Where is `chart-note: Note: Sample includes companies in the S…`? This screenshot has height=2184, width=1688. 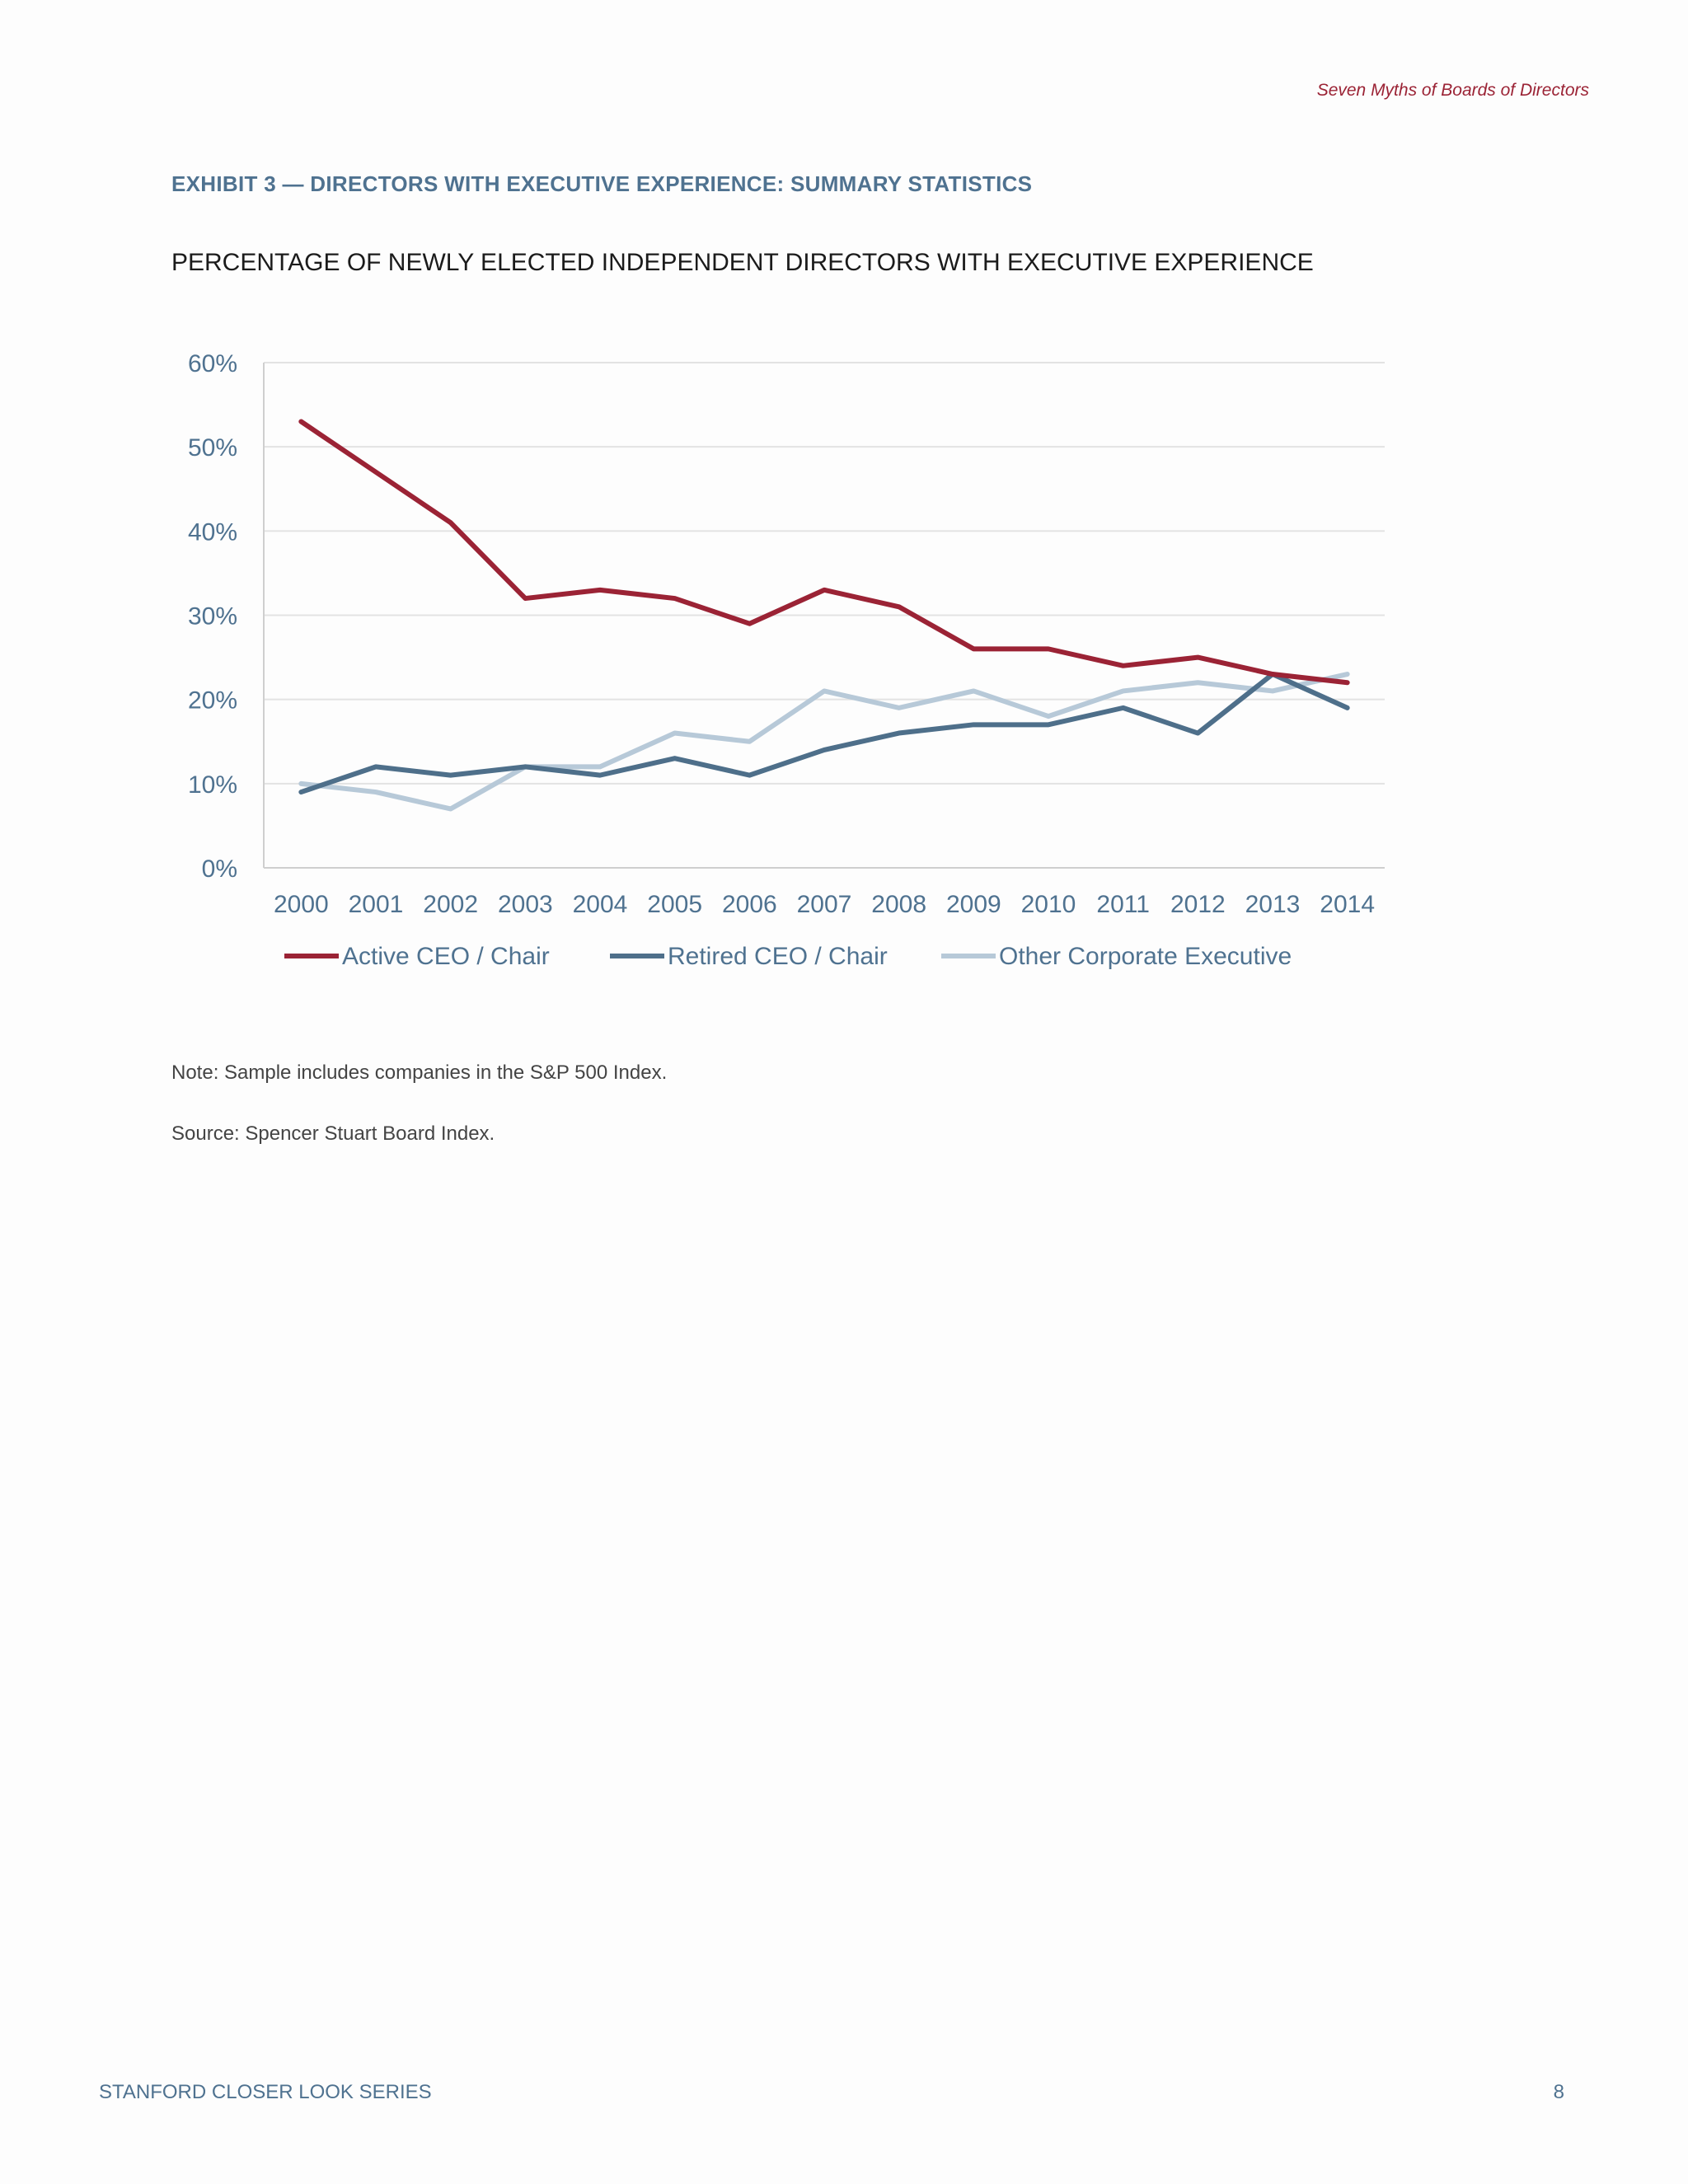 chart-note: Note: Sample includes companies in the S… is located at coordinates (419, 1073).